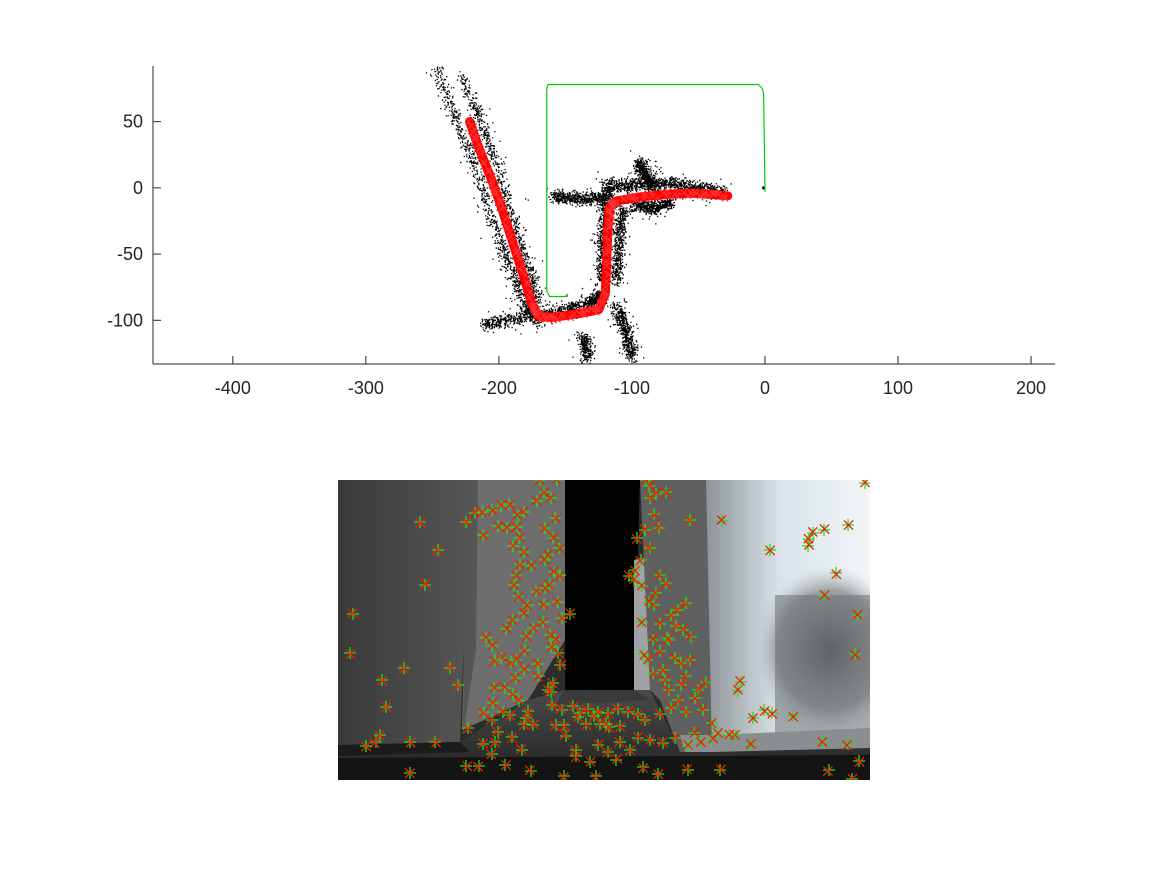 The height and width of the screenshot is (875, 1167). What do you see at coordinates (134, 221) in the screenshot?
I see `y-axis-ticks: 50 0 -50 -100` at bounding box center [134, 221].